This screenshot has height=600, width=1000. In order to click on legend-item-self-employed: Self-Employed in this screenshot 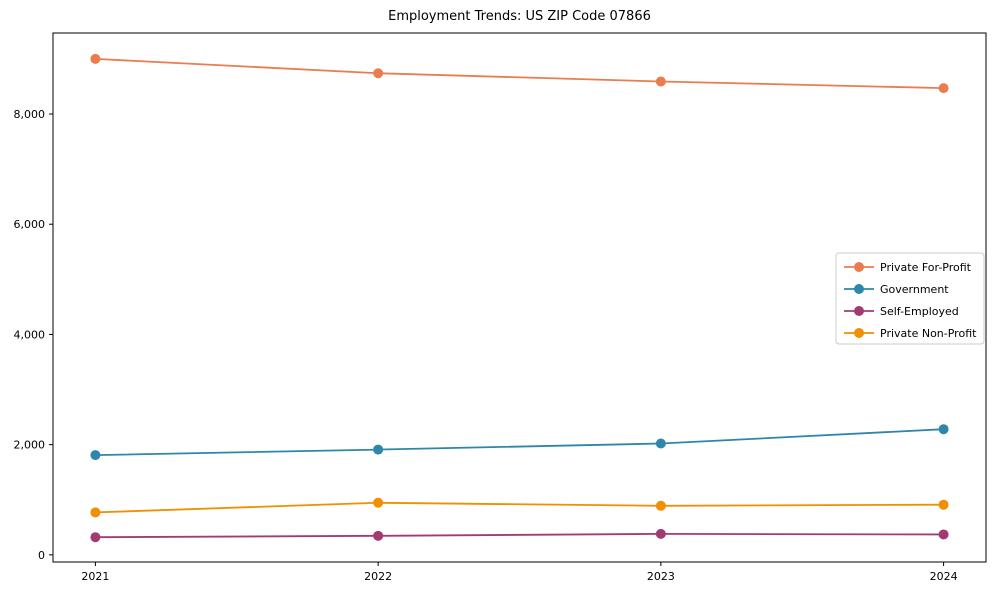, I will do `click(901, 311)`.